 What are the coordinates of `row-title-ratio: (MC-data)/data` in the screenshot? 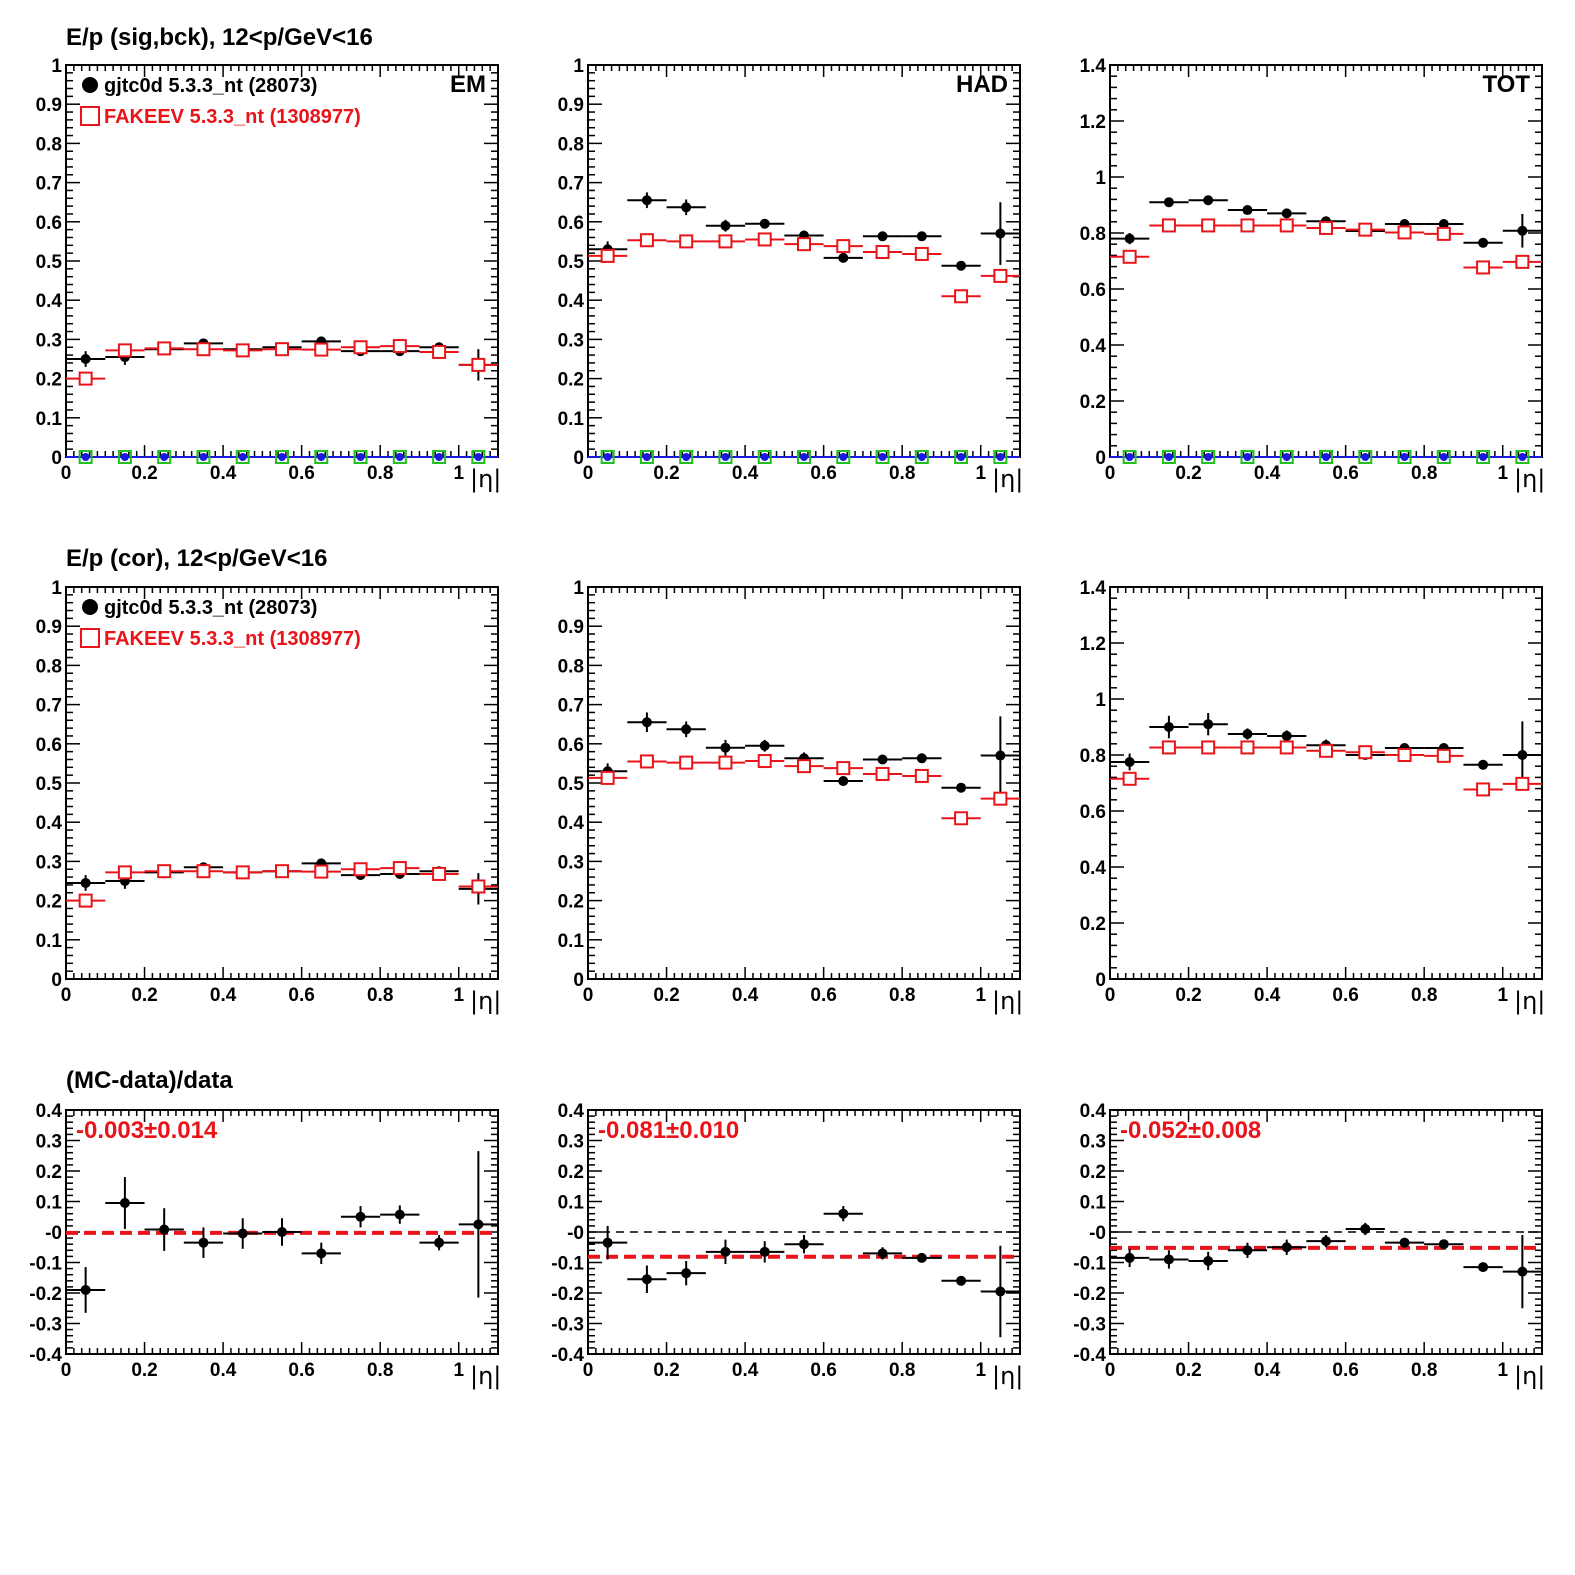 It's located at (149, 1080).